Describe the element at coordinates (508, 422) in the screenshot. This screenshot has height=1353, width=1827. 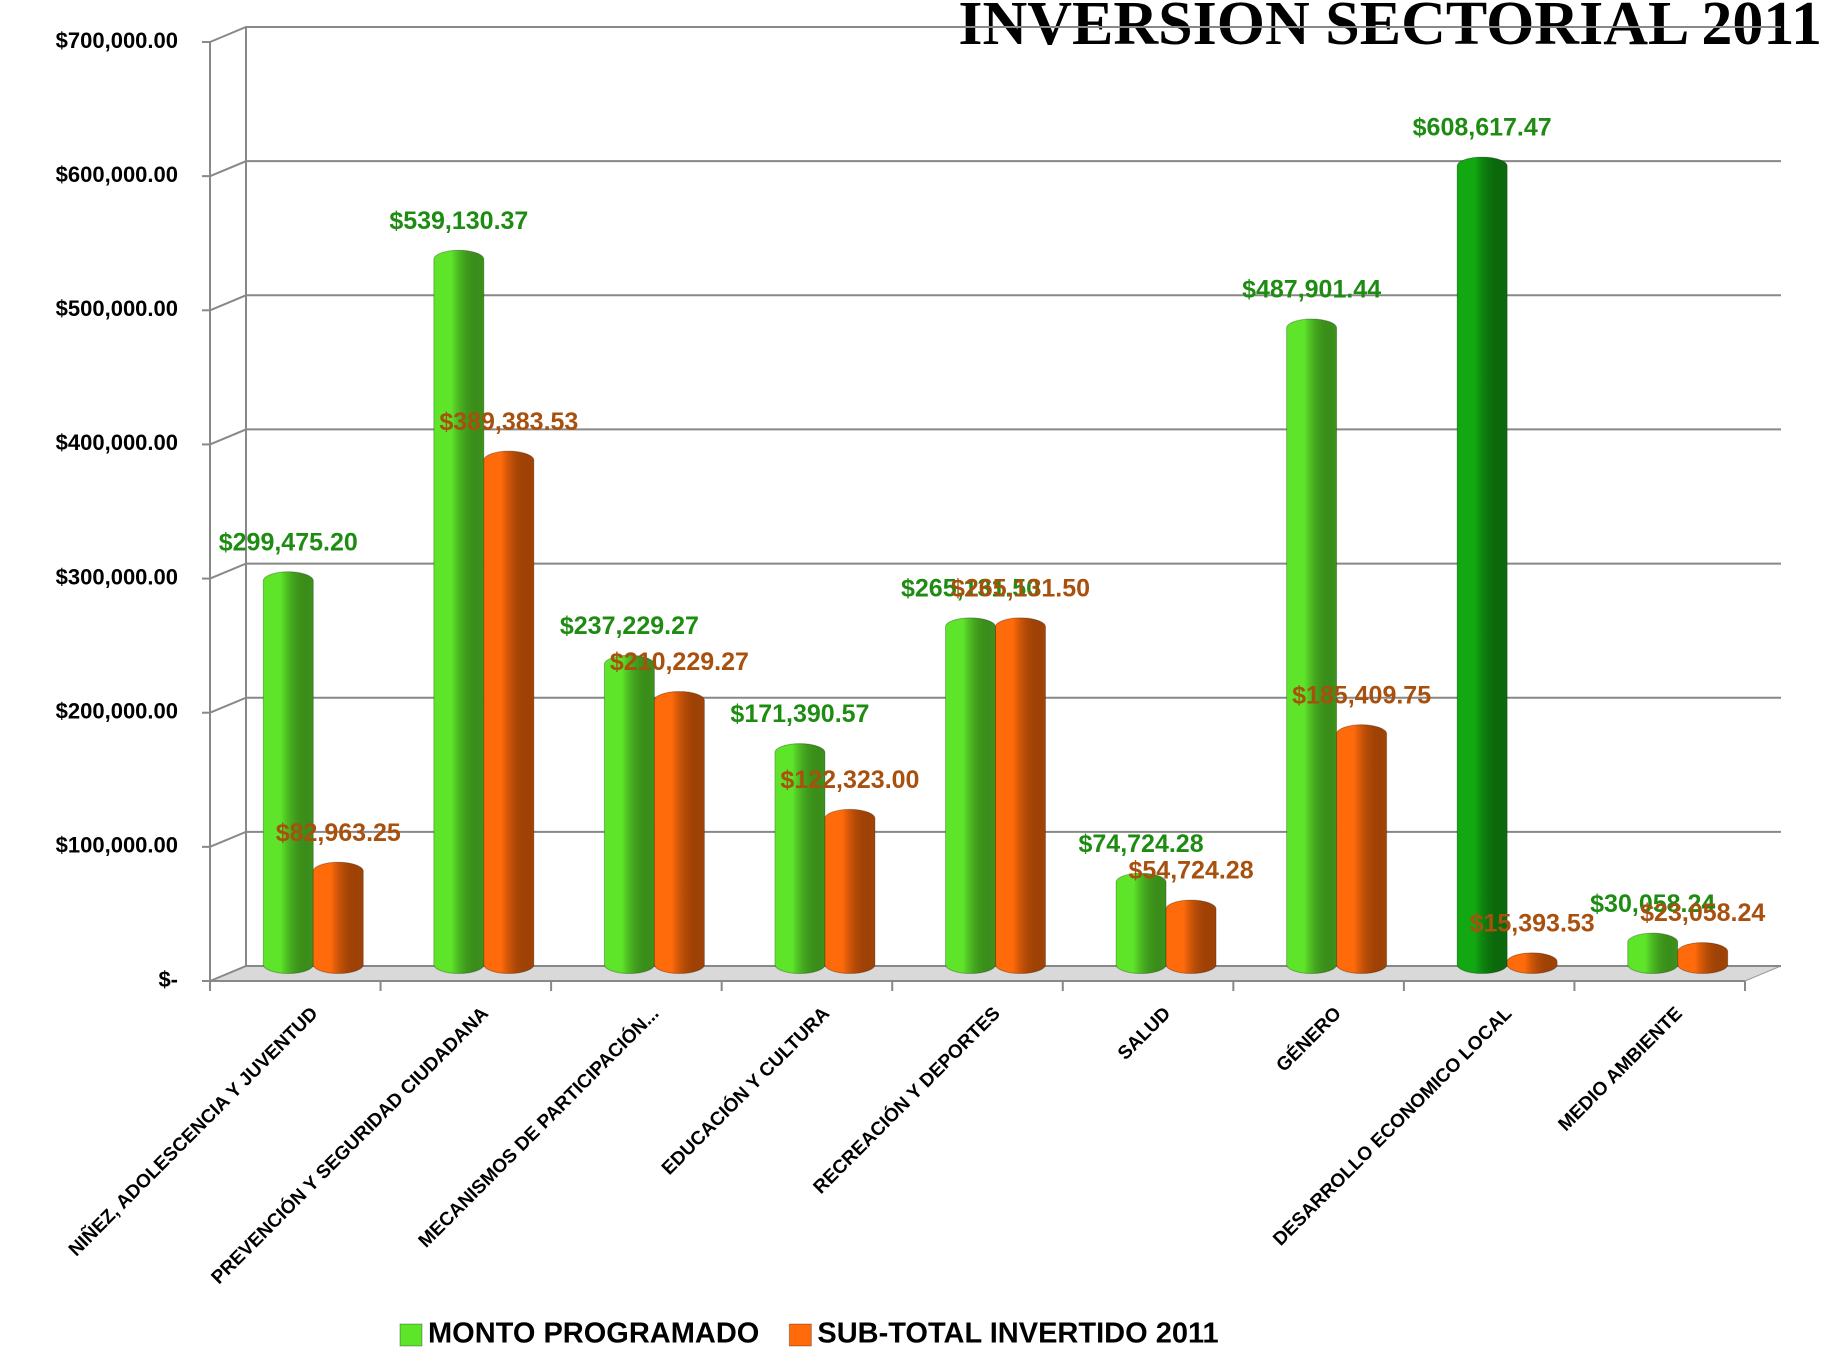
I see `value-label: $389,383.53` at that location.